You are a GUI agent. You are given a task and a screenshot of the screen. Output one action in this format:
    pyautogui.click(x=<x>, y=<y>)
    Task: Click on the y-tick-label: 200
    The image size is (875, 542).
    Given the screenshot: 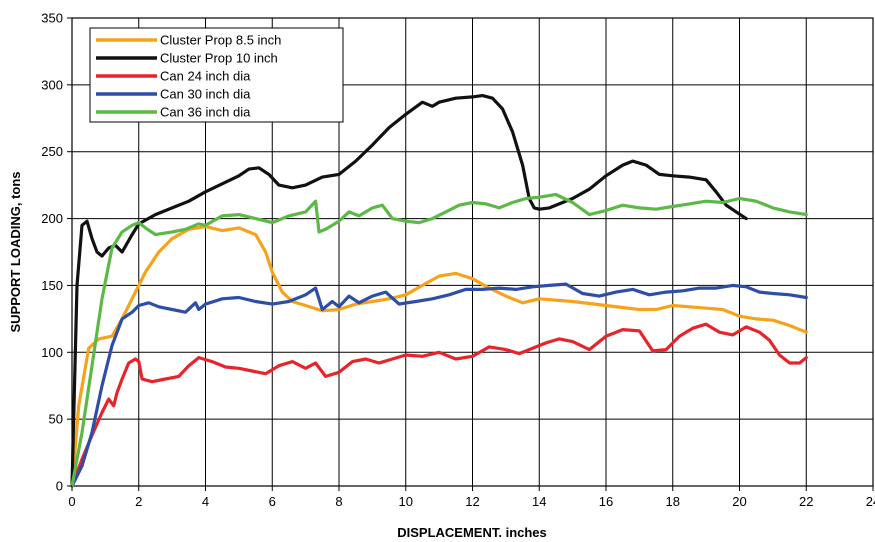 What is the action you would take?
    pyautogui.click(x=52, y=218)
    